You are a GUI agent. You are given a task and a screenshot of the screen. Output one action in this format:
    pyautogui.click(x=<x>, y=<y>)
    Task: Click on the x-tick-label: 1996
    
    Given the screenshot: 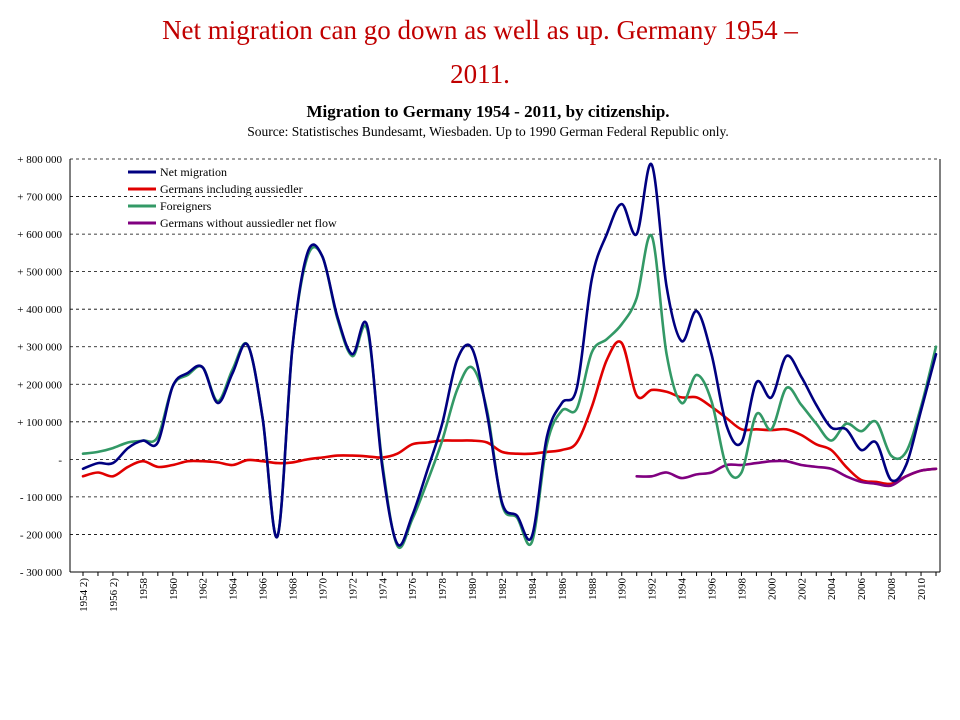 What is the action you would take?
    pyautogui.click(x=713, y=589)
    